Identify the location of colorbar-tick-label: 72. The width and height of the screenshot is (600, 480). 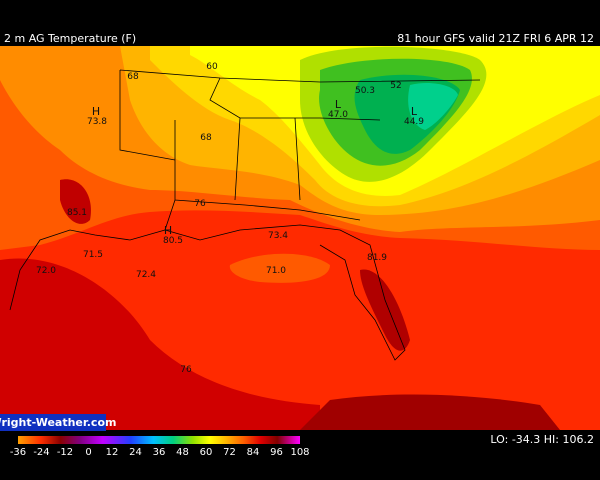
(229, 452).